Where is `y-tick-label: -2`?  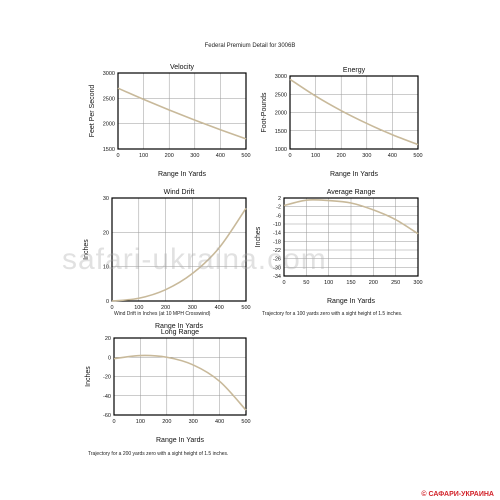
y-tick-label: -2 is located at coordinates (278, 208).